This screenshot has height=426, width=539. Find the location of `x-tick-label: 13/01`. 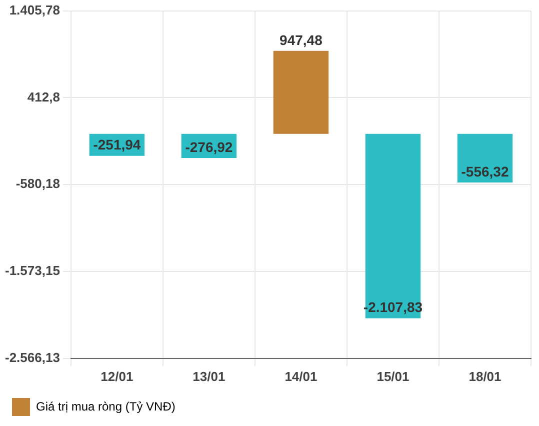

x-tick-label: 13/01 is located at coordinates (209, 376).